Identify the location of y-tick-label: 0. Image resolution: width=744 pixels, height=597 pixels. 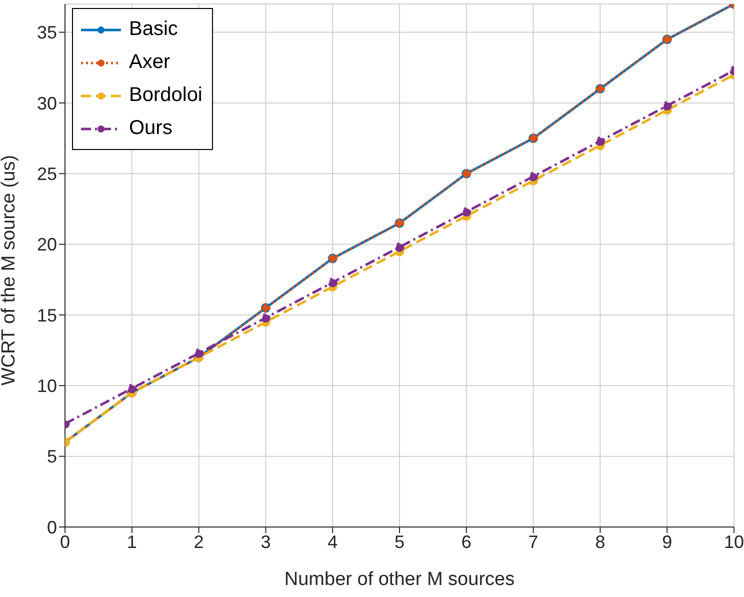
(51, 527).